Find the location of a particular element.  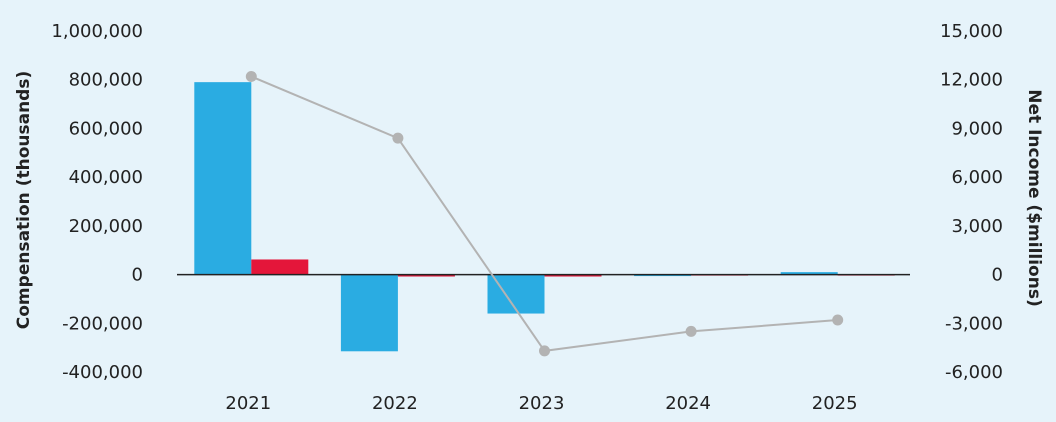

left-tick-label: 200,000 is located at coordinates (106, 226).